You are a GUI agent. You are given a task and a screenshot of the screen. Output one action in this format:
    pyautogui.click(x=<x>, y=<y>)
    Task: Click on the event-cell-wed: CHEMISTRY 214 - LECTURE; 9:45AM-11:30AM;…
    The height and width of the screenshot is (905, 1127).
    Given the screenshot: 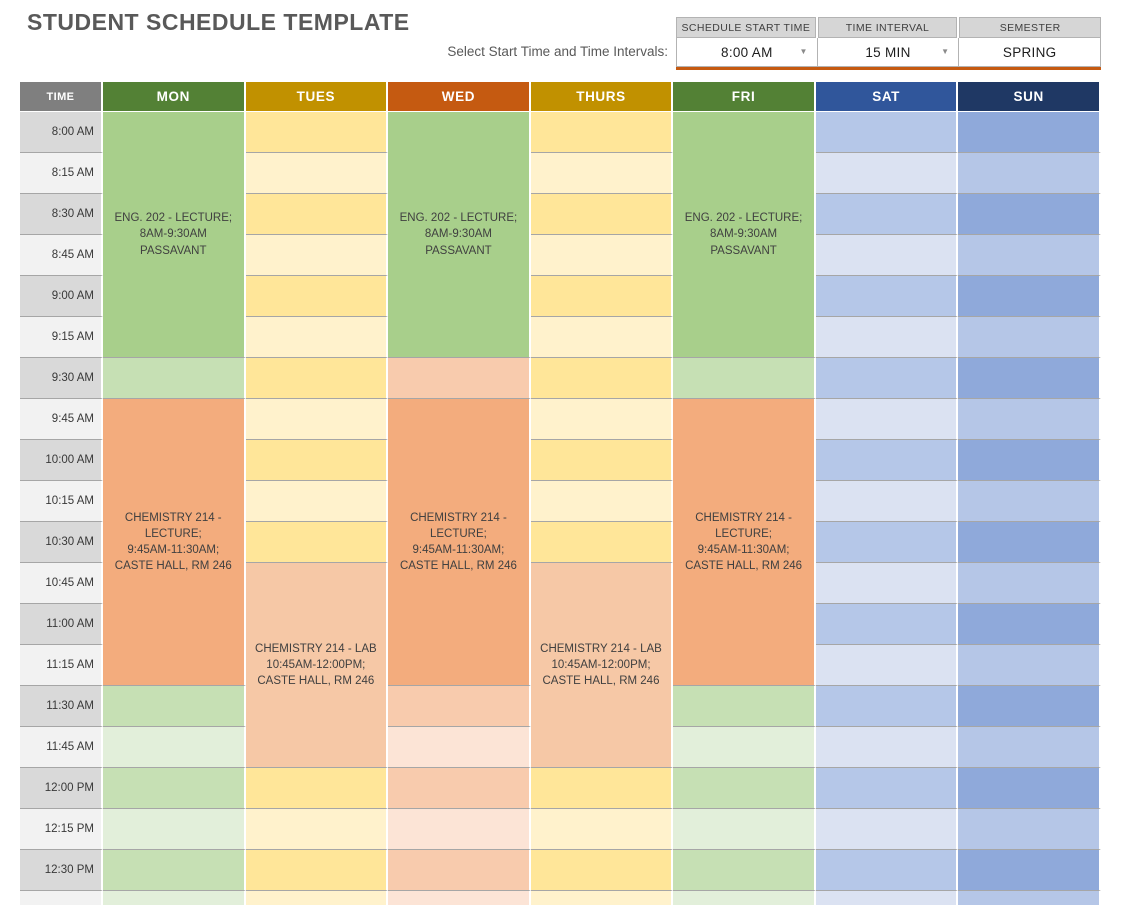 What is the action you would take?
    pyautogui.click(x=459, y=542)
    